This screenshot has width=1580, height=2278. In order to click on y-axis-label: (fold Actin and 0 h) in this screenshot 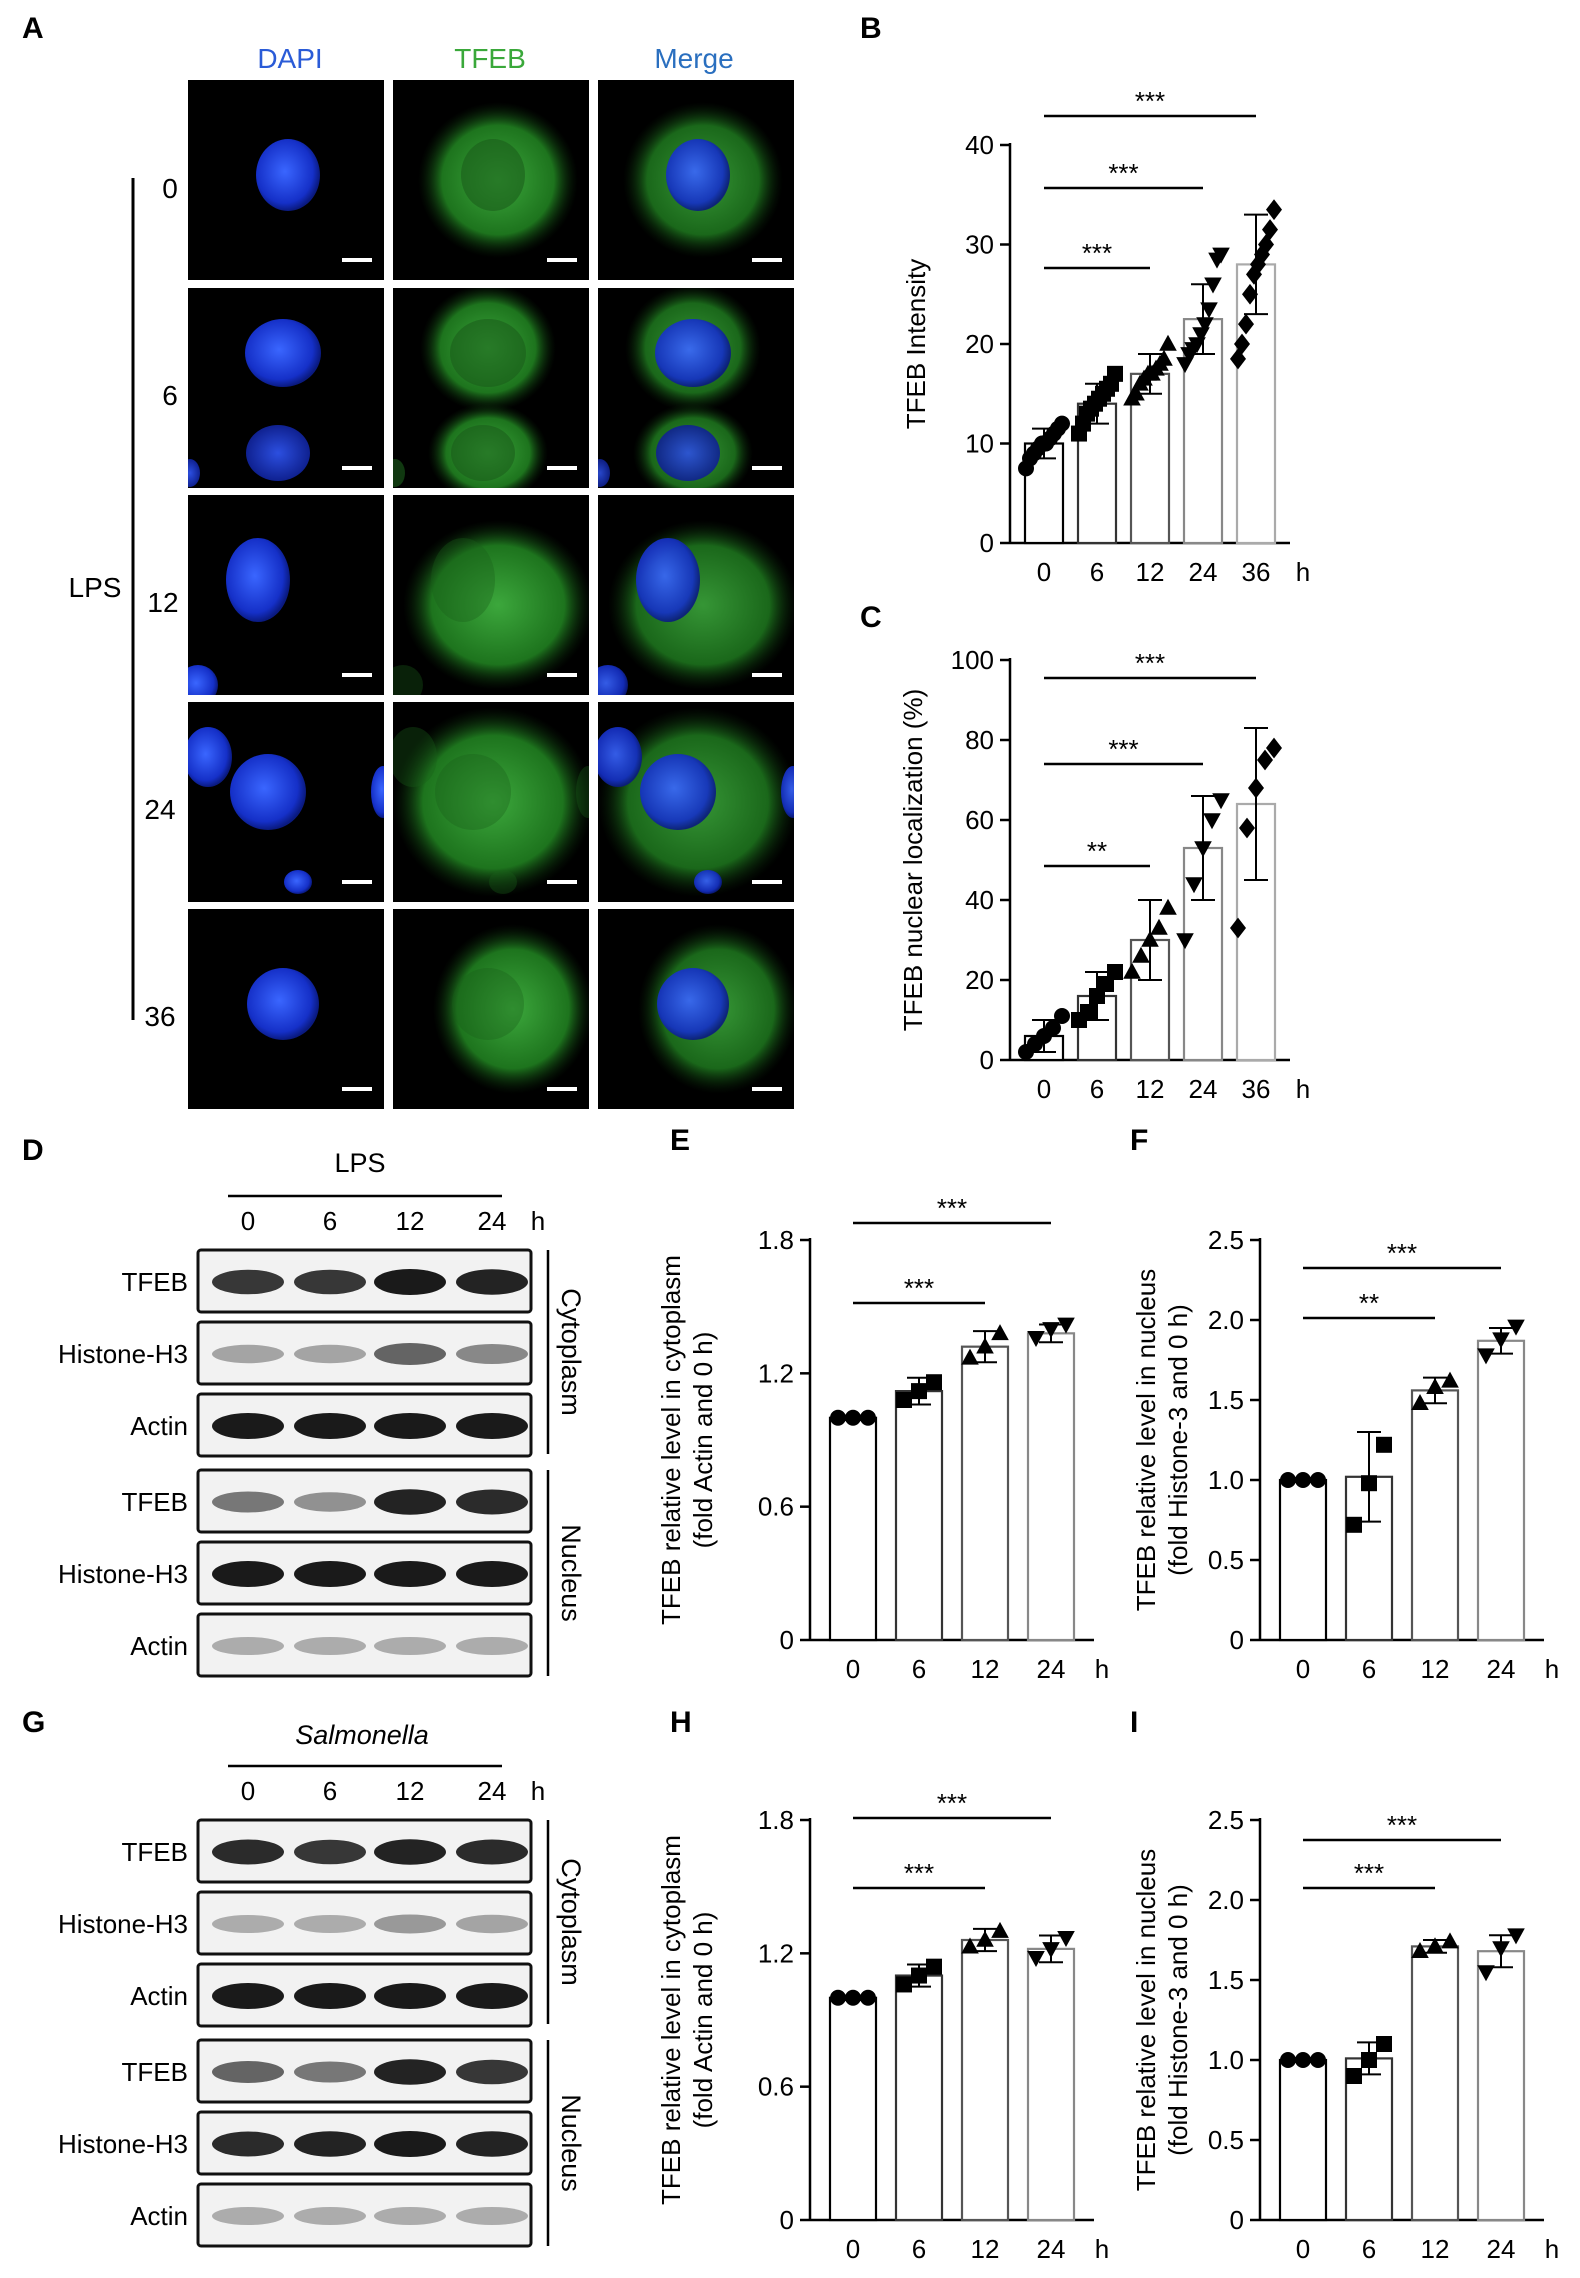, I will do `click(703, 1440)`.